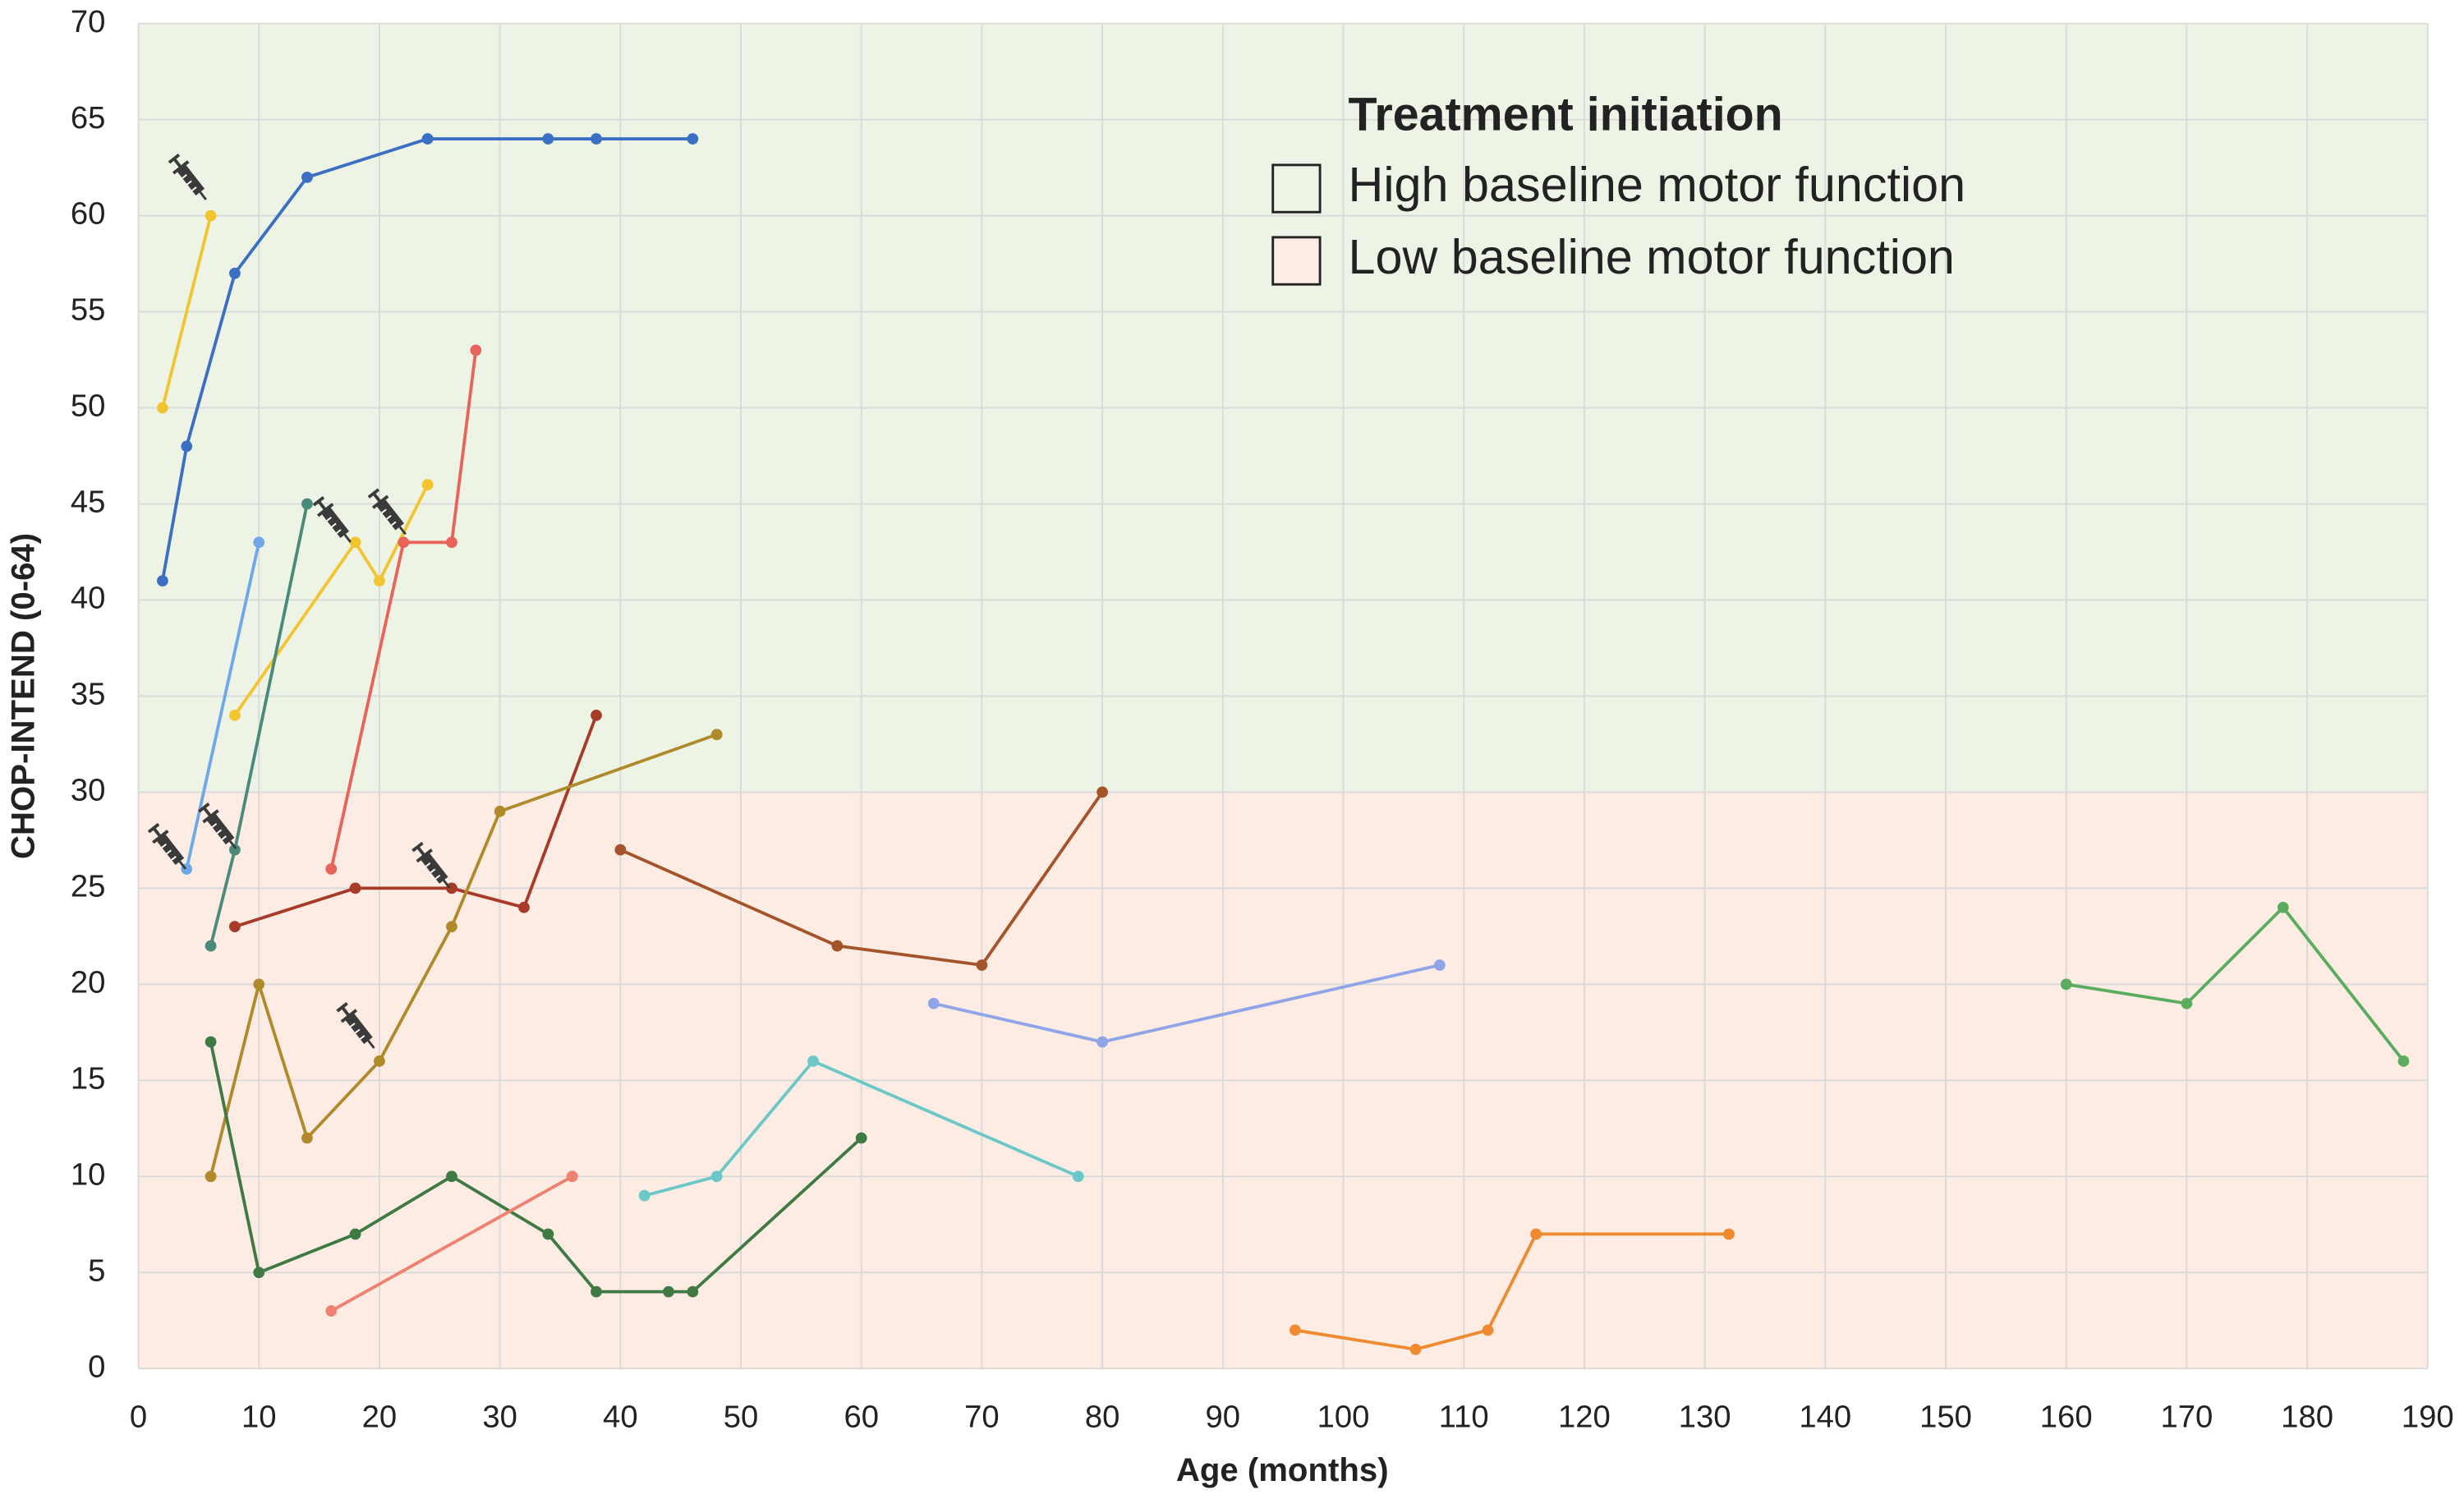 This screenshot has width=2464, height=1499. I want to click on x-tick-label: 150, so click(1945, 1417).